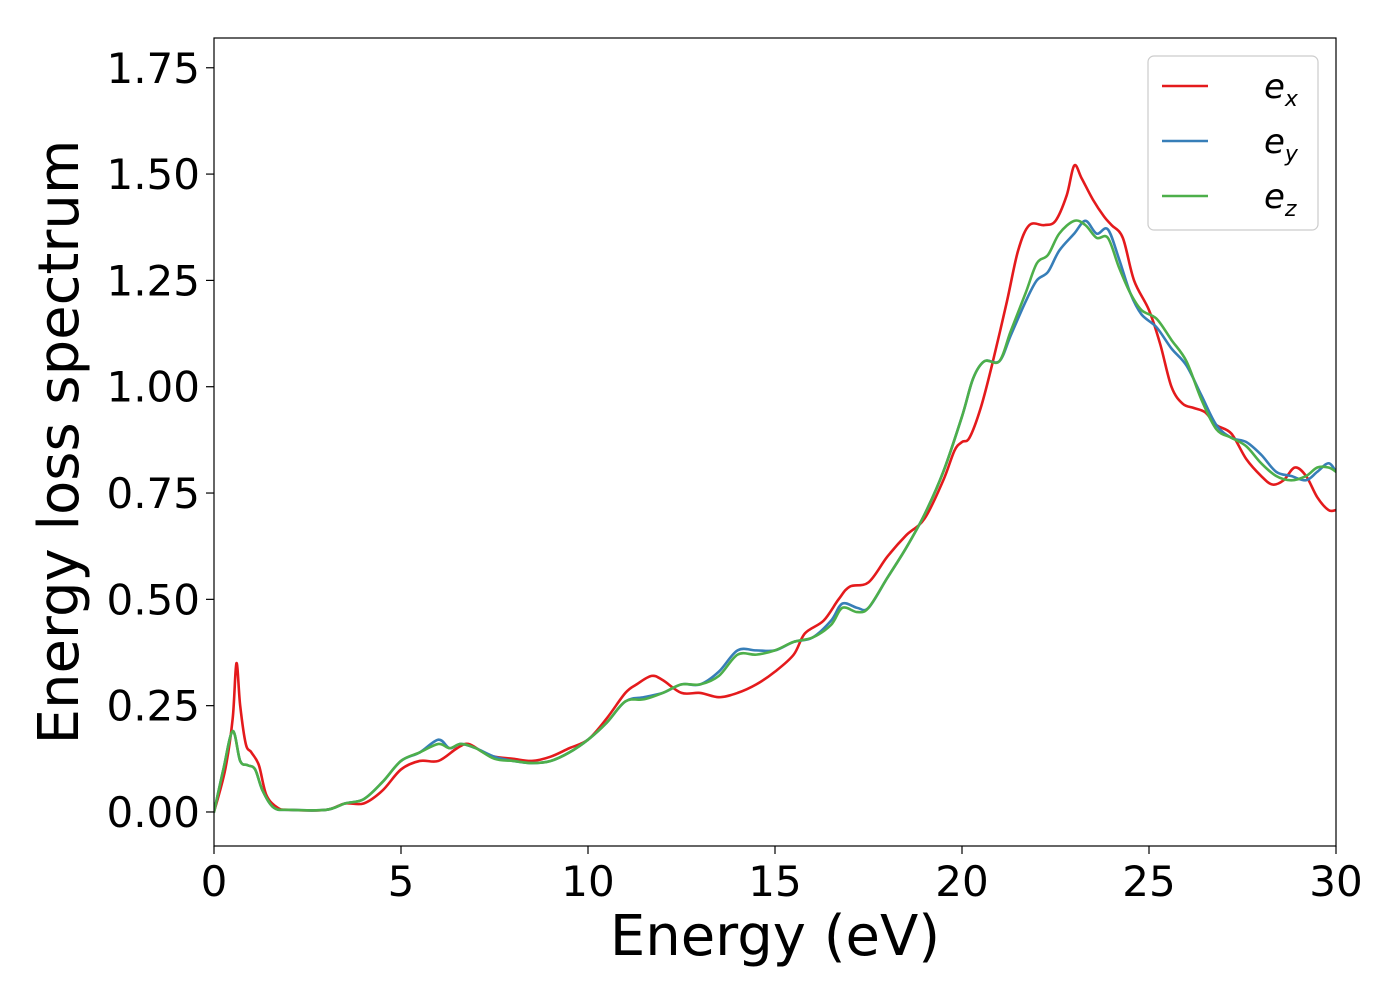 The width and height of the screenshot is (1400, 1000). What do you see at coordinates (153, 68) in the screenshot?
I see `y-tick-label: 1.75` at bounding box center [153, 68].